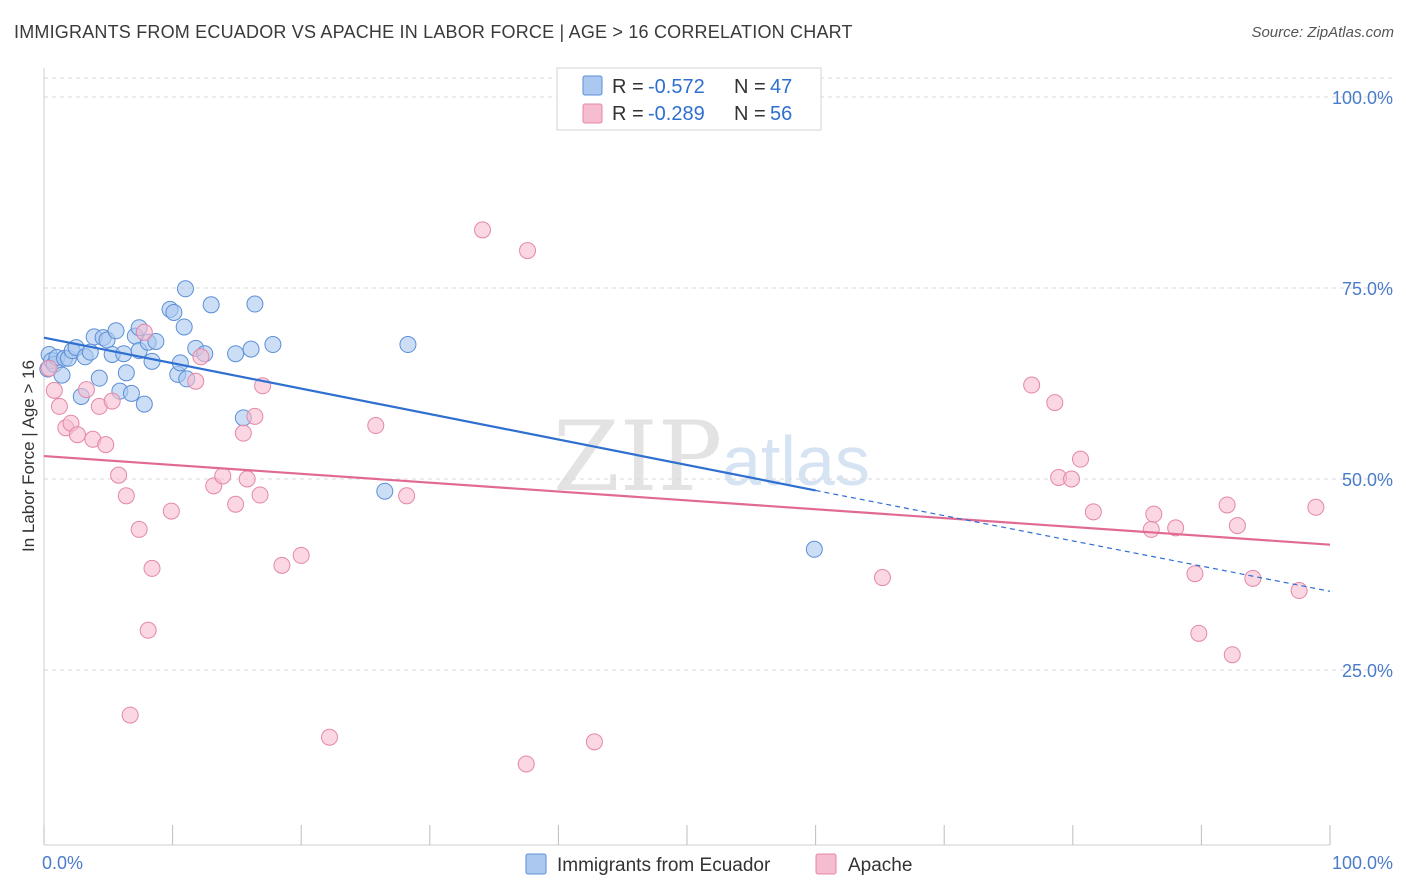  What do you see at coordinates (1073, 540) in the screenshot?
I see `trend-line-ecuador-extension` at bounding box center [1073, 540].